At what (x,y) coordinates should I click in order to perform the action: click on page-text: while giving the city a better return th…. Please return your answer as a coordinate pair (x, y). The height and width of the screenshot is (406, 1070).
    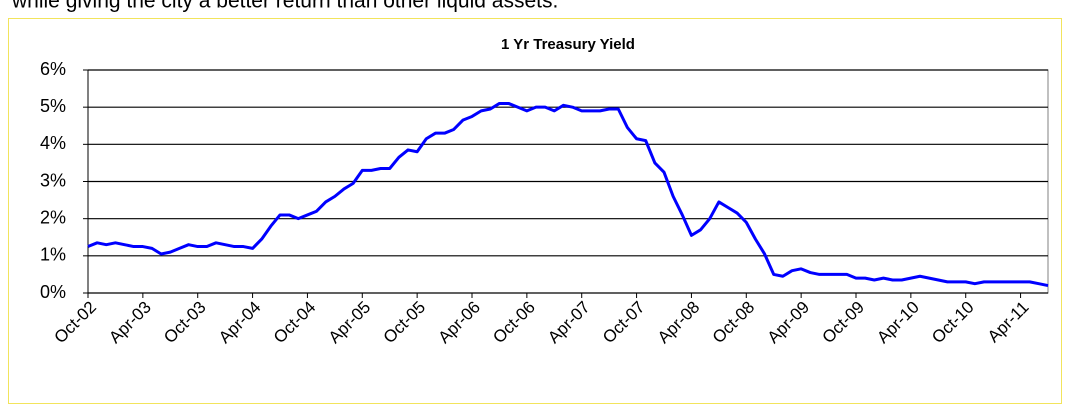
    Looking at the image, I should click on (284, 6).